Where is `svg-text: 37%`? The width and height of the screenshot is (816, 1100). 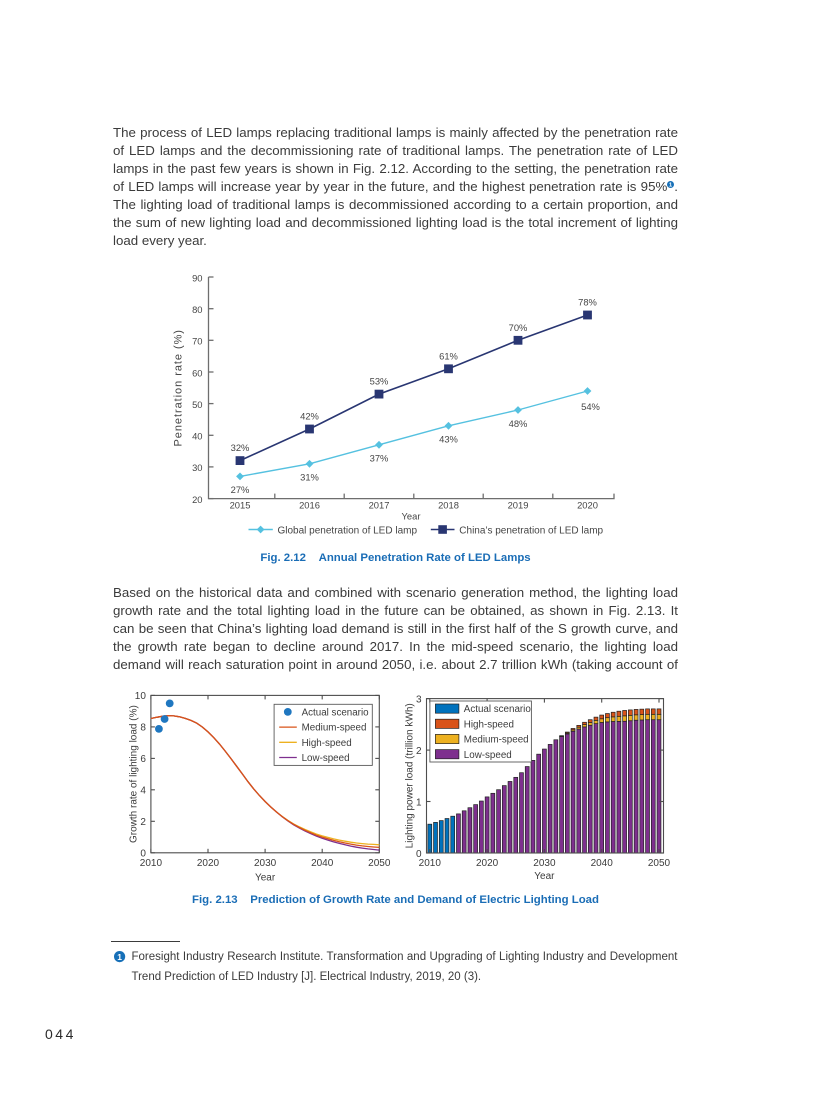 svg-text: 37% is located at coordinates (379, 458).